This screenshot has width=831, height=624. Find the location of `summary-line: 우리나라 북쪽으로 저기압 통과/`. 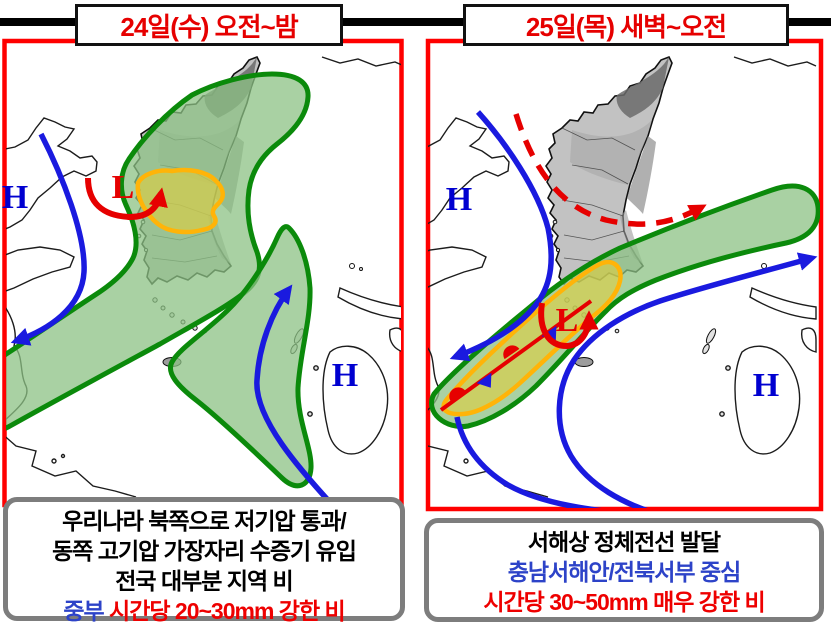

summary-line: 우리나라 북쪽으로 저기압 통과/ is located at coordinates (204, 521).